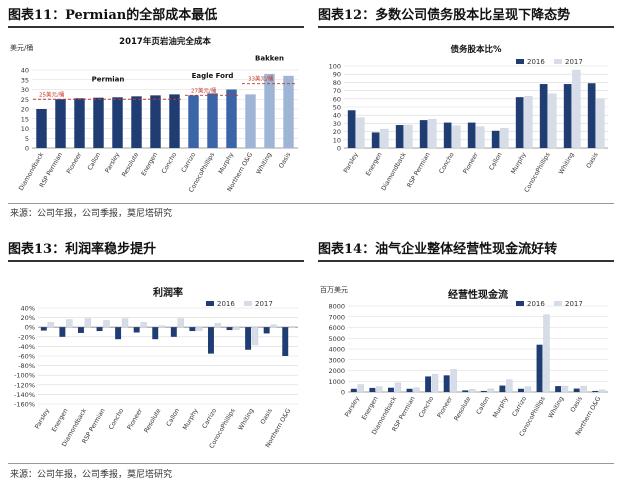 This screenshot has width=620, height=495. I want to click on legend-label-2016: 2016, so click(536, 62).